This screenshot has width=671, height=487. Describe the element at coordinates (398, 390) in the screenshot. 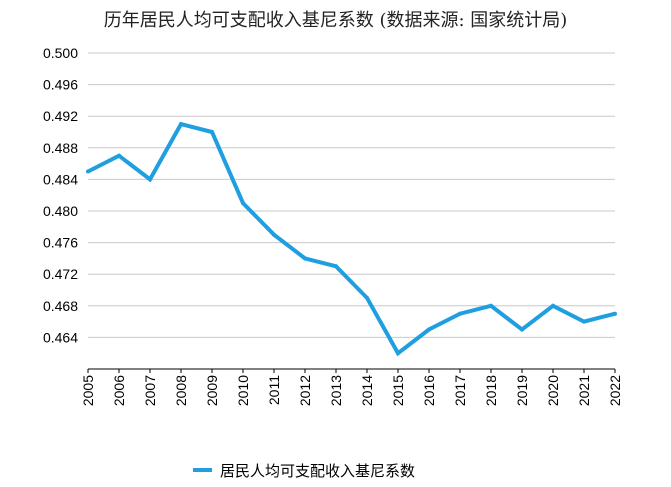

I see `x-tick-label: 2015` at that location.